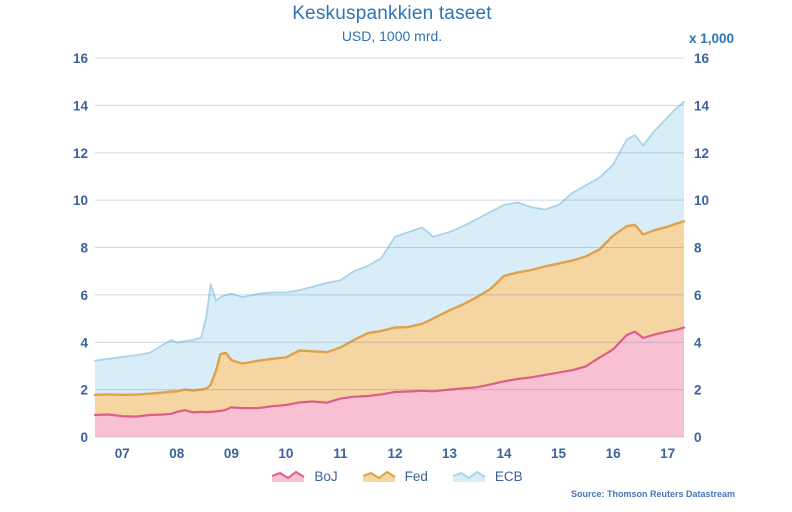 The height and width of the screenshot is (512, 792). Describe the element at coordinates (340, 453) in the screenshot. I see `x-axis-label: 11` at that location.